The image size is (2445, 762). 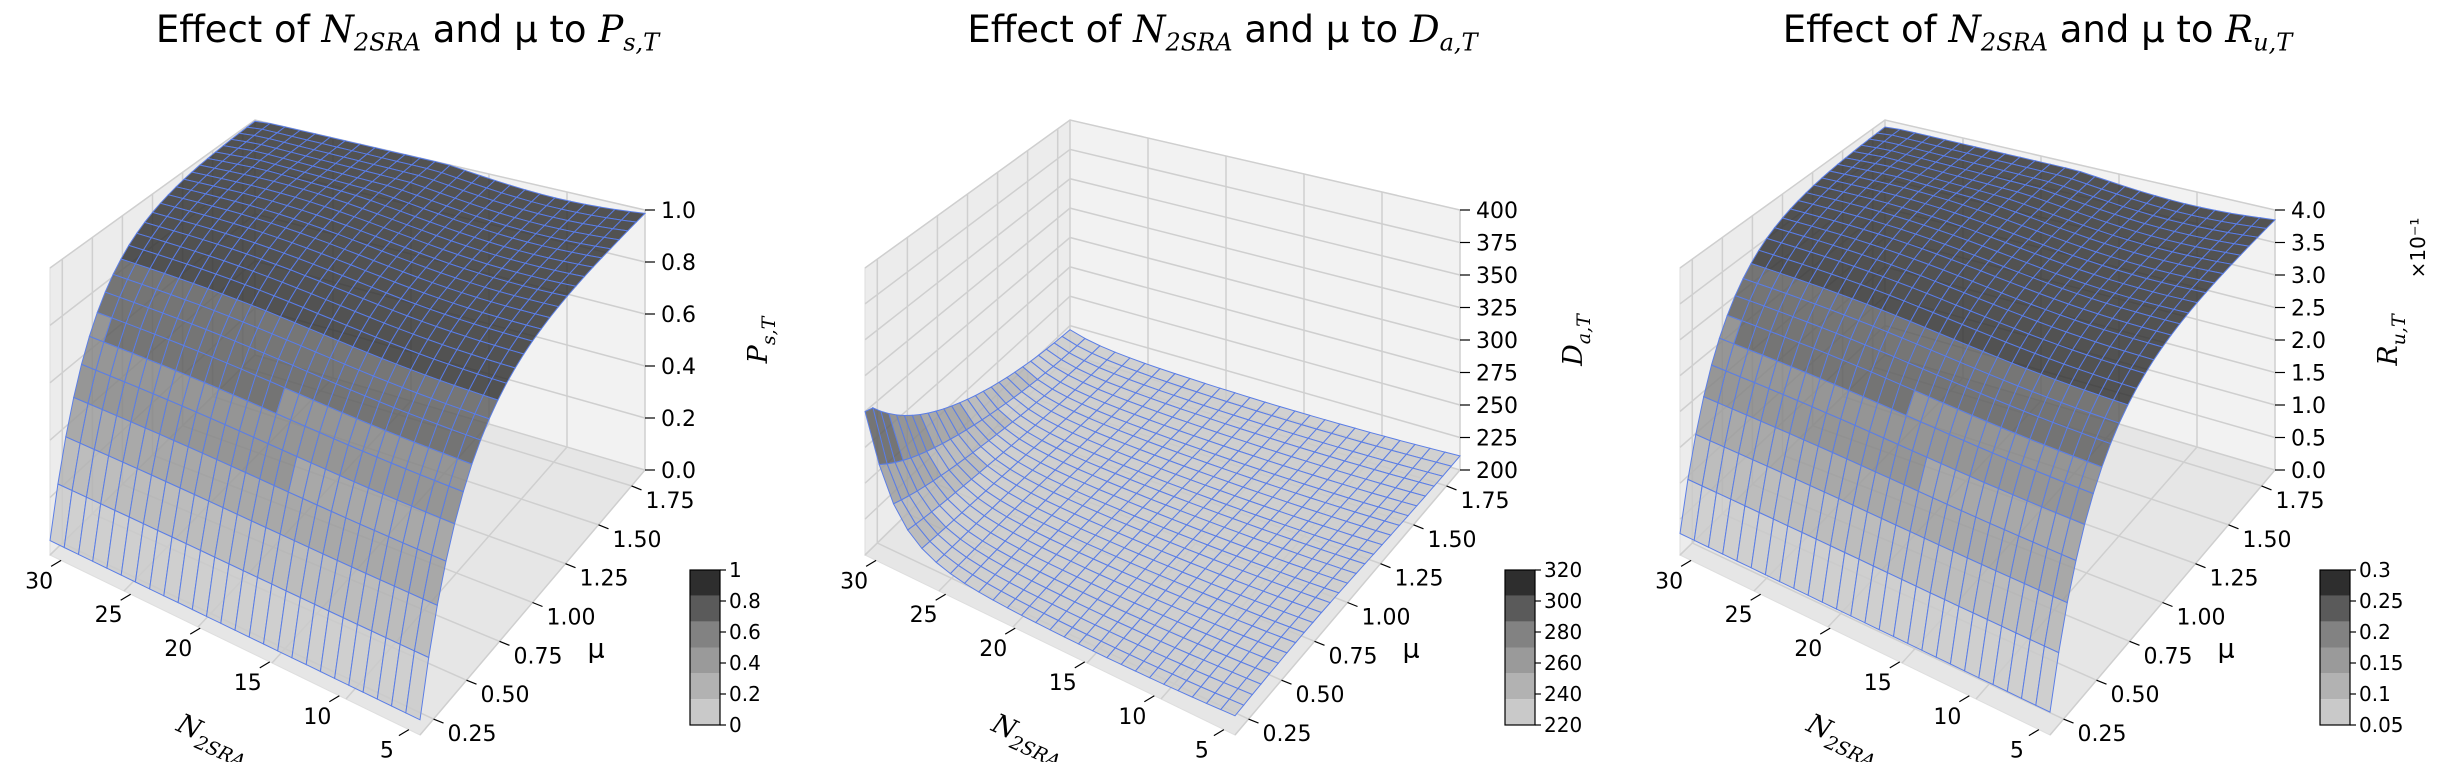 I want to click on x-tick-label: 25, so click(x=924, y=615).